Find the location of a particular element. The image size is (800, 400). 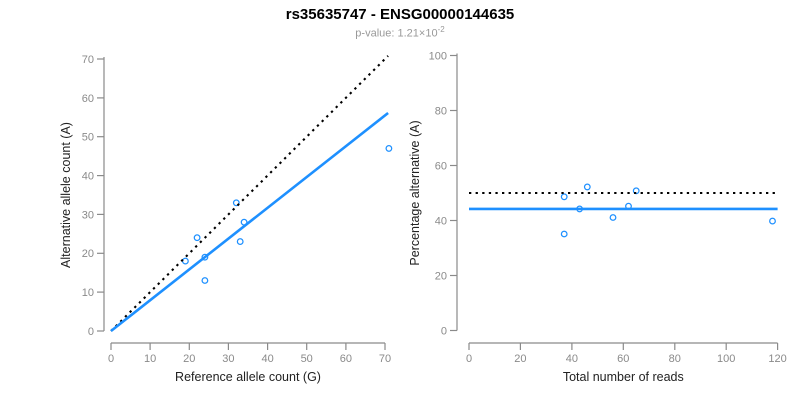

pvalue-subtitle: p-value: 1.21×10-2 is located at coordinates (400, 32).